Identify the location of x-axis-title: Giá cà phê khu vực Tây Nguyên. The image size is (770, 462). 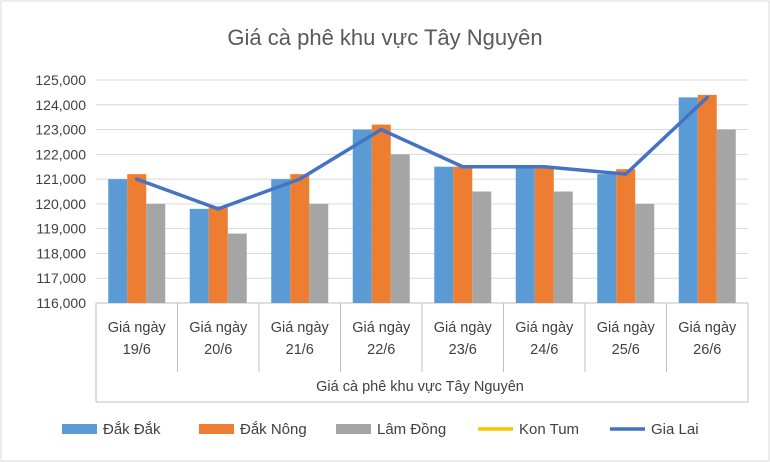
(420, 387).